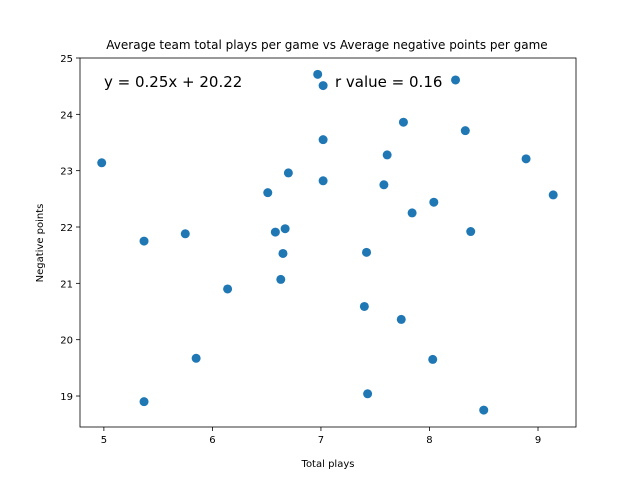 The height and width of the screenshot is (480, 640). What do you see at coordinates (104, 440) in the screenshot?
I see `x-tick-label: 5` at bounding box center [104, 440].